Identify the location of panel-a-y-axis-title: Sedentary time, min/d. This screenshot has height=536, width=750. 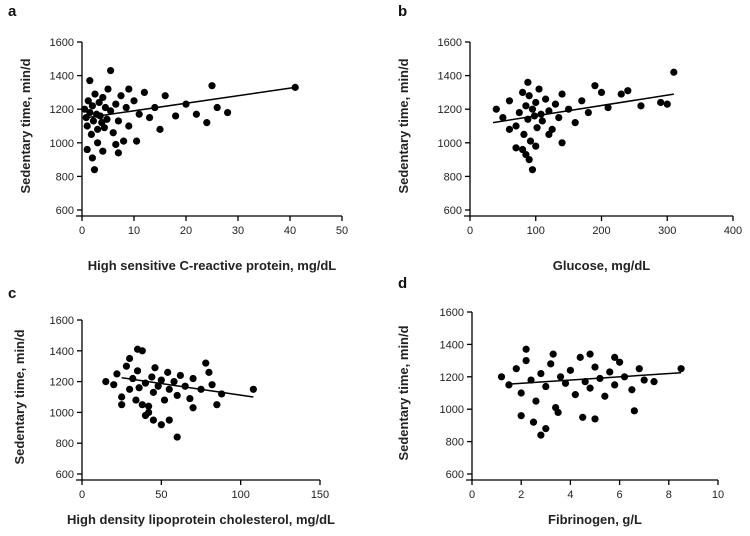
(25, 125).